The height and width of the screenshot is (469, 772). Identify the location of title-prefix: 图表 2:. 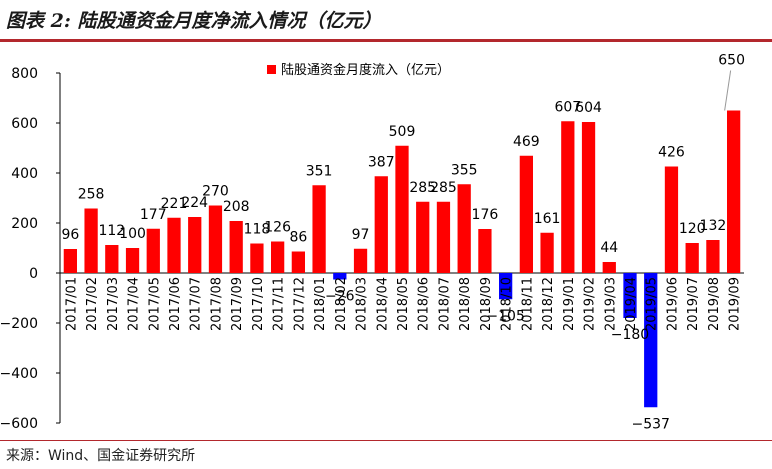
(38, 21).